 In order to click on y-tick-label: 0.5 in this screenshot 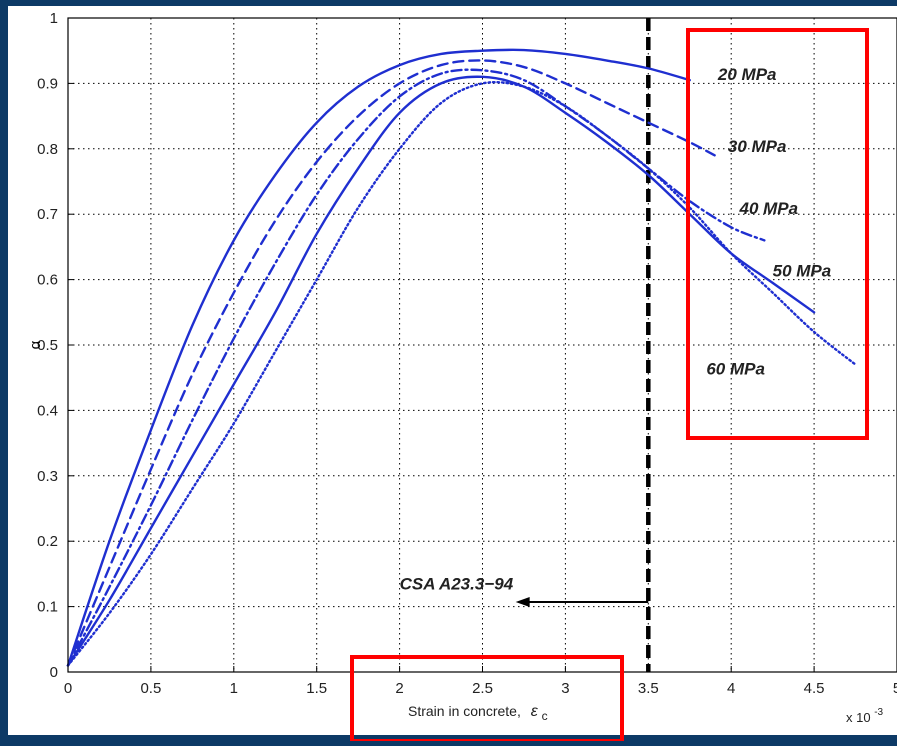, I will do `click(47, 345)`.